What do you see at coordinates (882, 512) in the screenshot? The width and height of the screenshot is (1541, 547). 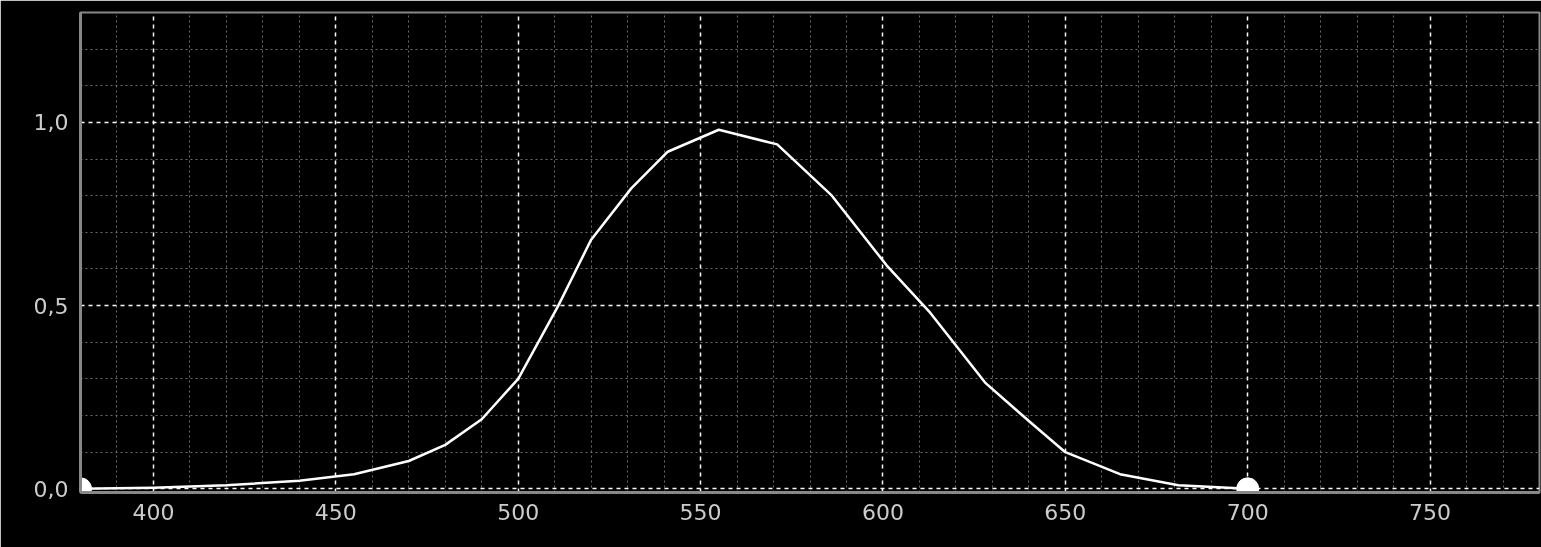 I see `x-tick-label: 600` at bounding box center [882, 512].